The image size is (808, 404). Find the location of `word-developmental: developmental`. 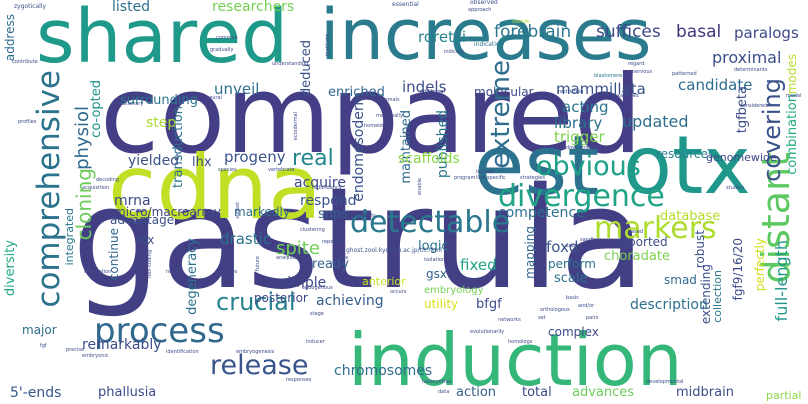

word-developmental: developmental is located at coordinates (665, 382).